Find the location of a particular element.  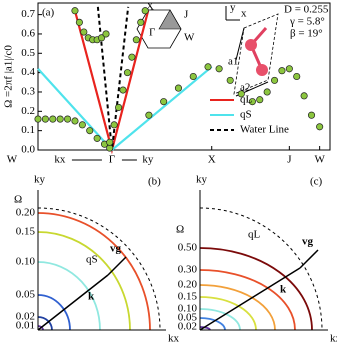

y-tick-label: 0.2 is located at coordinates (28, 111).